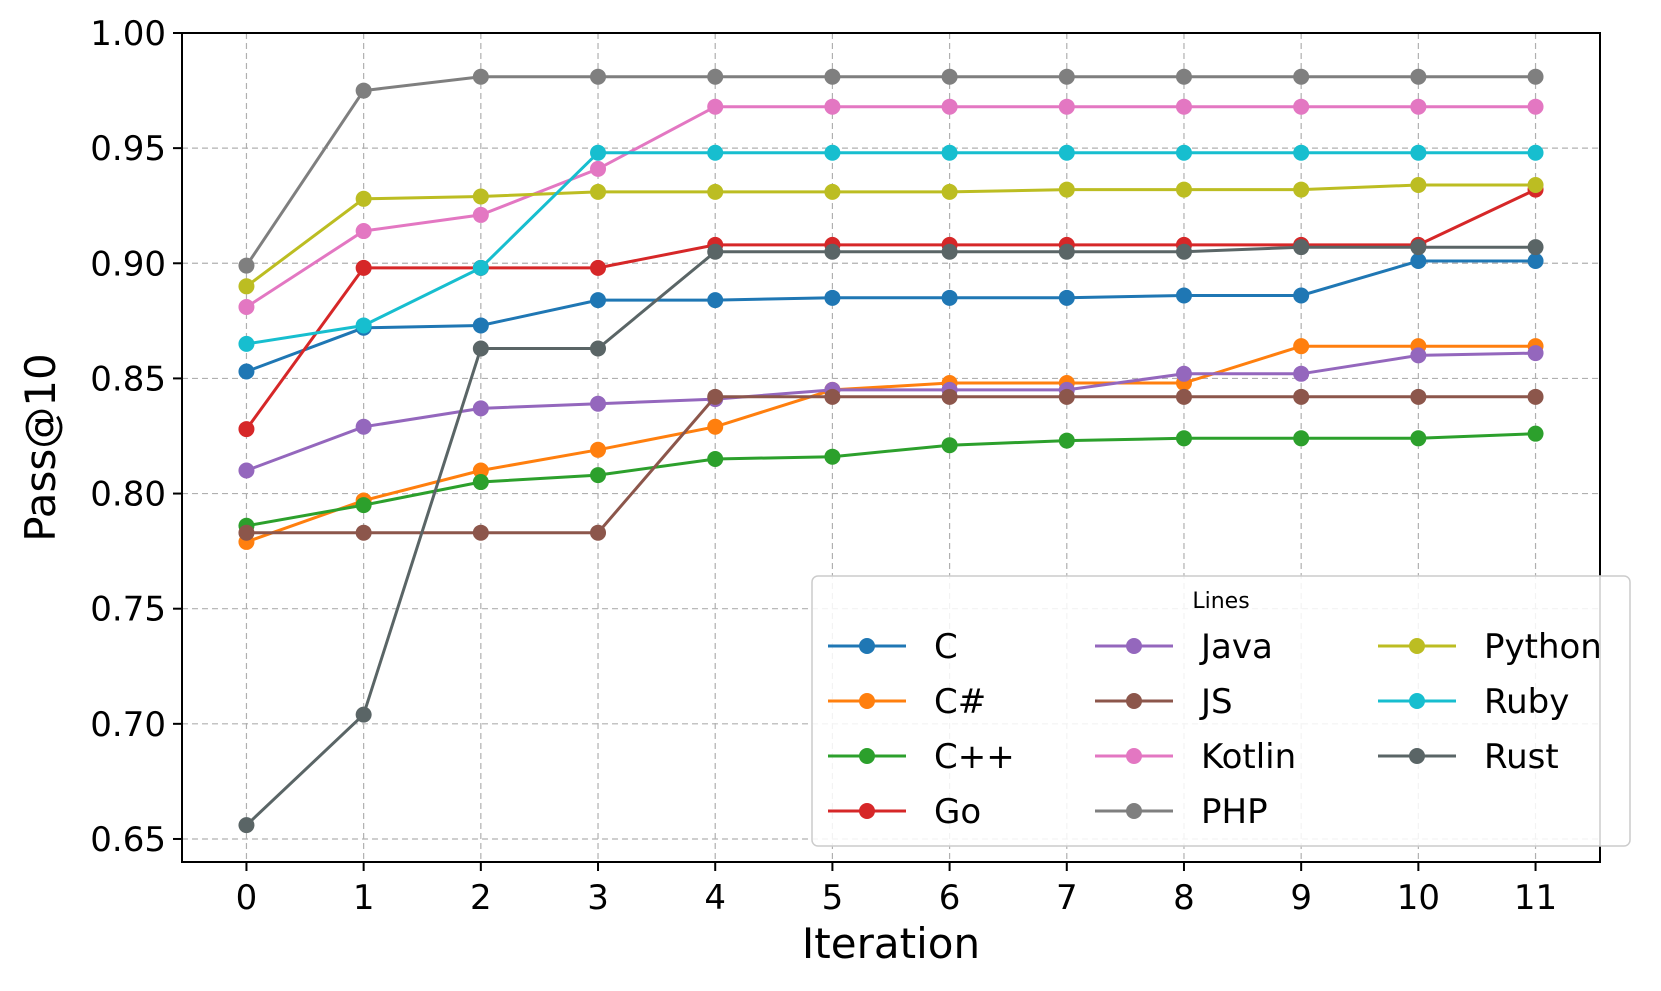 Image resolution: width=1661 pixels, height=991 pixels. Describe the element at coordinates (1220, 601) in the screenshot. I see `legend-title: Lines` at that location.